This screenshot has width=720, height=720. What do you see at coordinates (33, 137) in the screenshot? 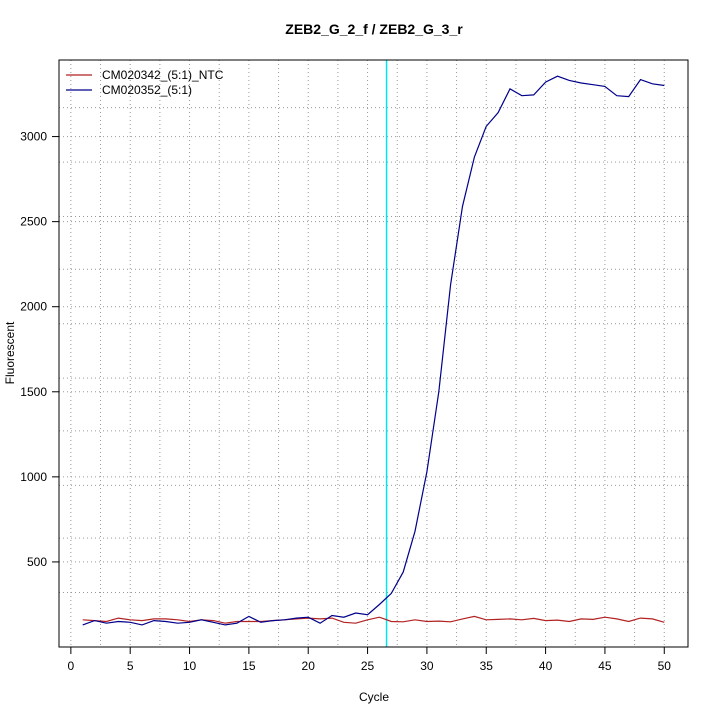
I see `y-tick-label: 3000` at bounding box center [33, 137].